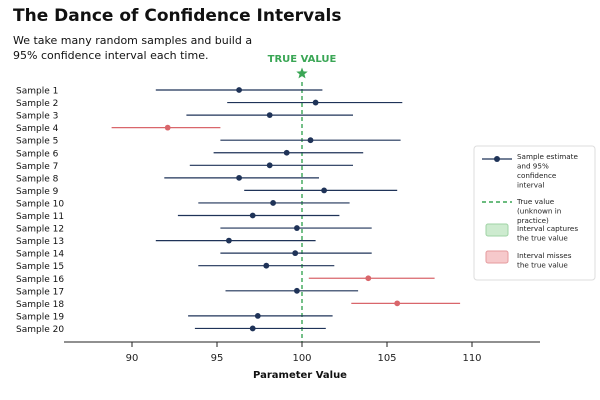 The width and height of the screenshot is (600, 400). What do you see at coordinates (208, 142) in the screenshot?
I see `sample-row: Sample 5` at bounding box center [208, 142].